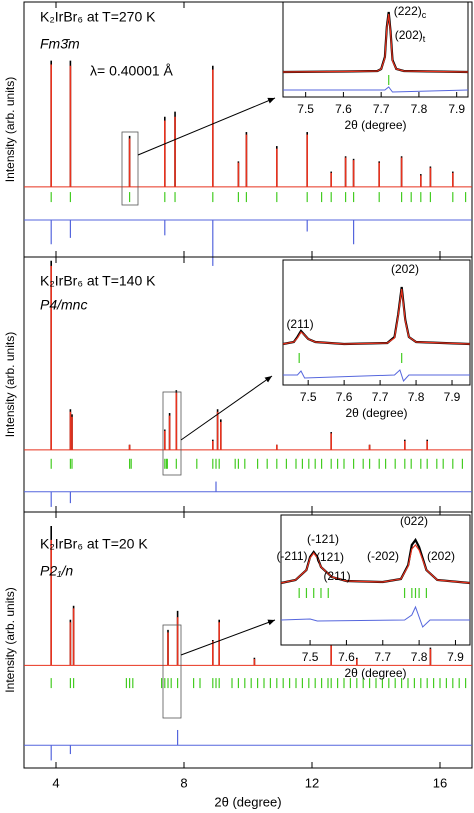 This screenshot has width=474, height=813. I want to click on annotation: λ= 0.40001 Å, so click(132, 71).